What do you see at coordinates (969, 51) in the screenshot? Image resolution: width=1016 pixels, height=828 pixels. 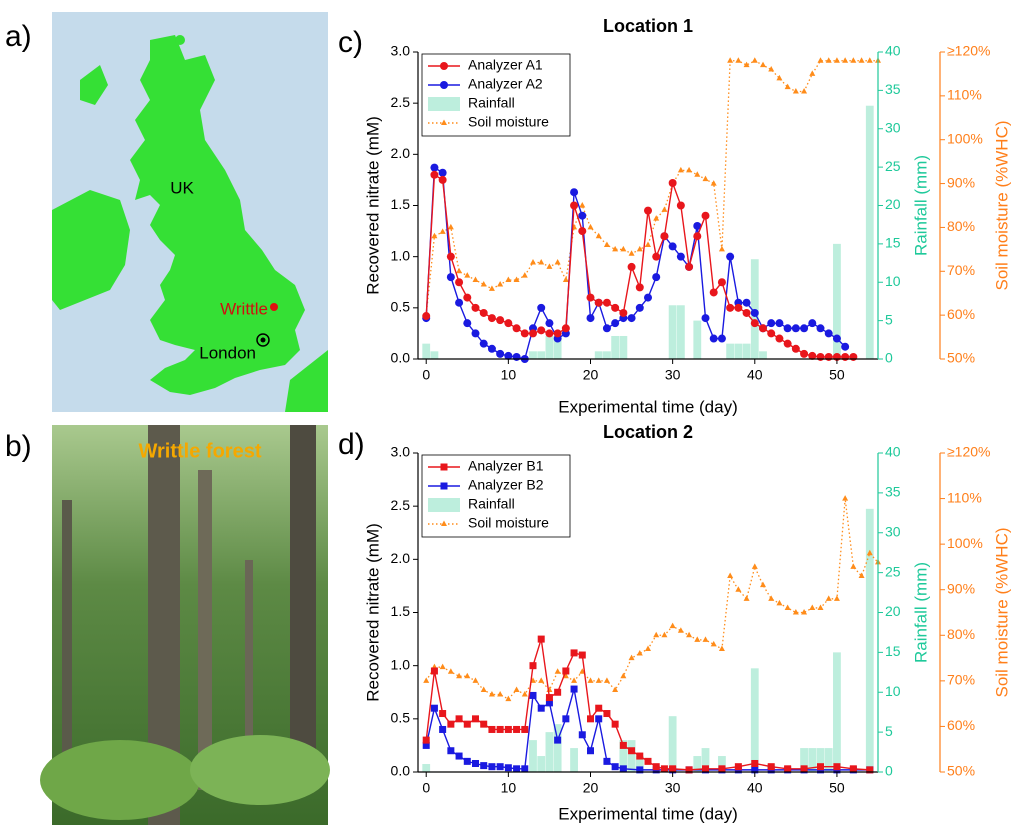 I see `y3-tick-label: ≥120%` at bounding box center [969, 51].